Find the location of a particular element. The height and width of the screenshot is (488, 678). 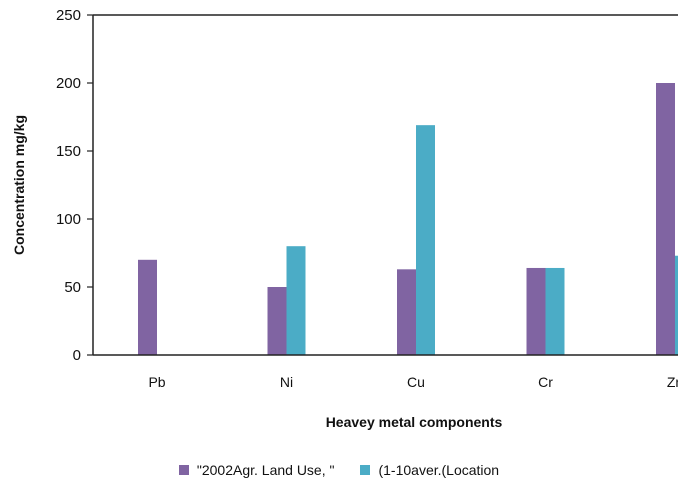

legend-item-2: (1-10aver.(Location is located at coordinates (429, 470).